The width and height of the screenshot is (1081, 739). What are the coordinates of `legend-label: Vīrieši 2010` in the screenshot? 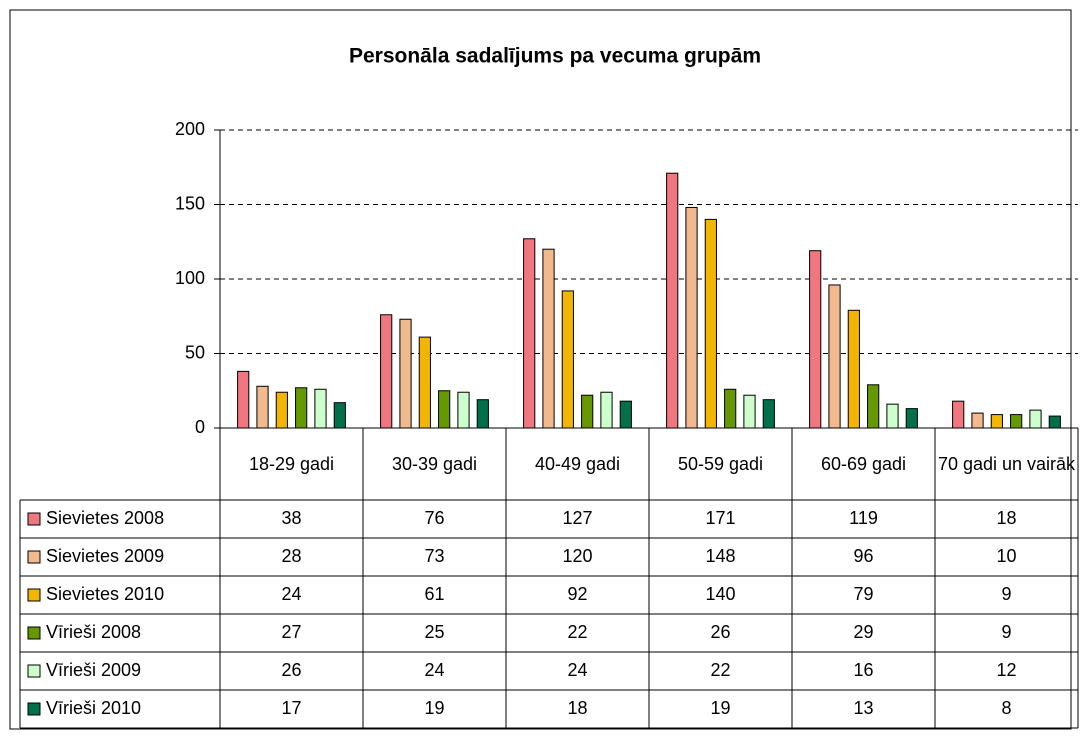 It's located at (93, 708).